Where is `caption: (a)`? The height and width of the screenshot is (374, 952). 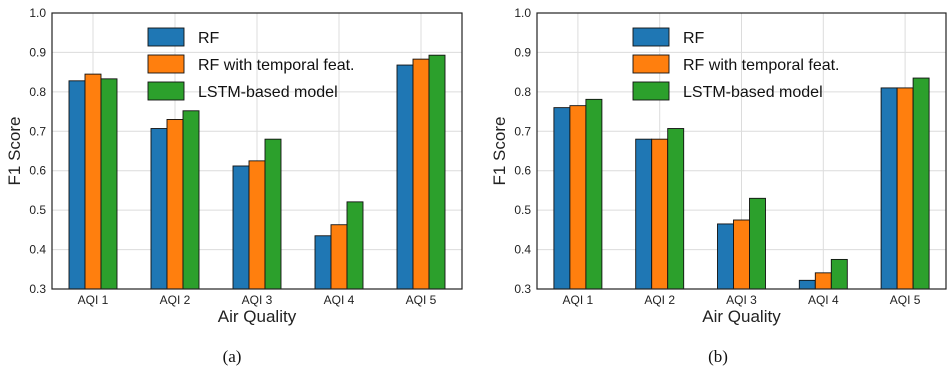
caption: (a) is located at coordinates (232, 356).